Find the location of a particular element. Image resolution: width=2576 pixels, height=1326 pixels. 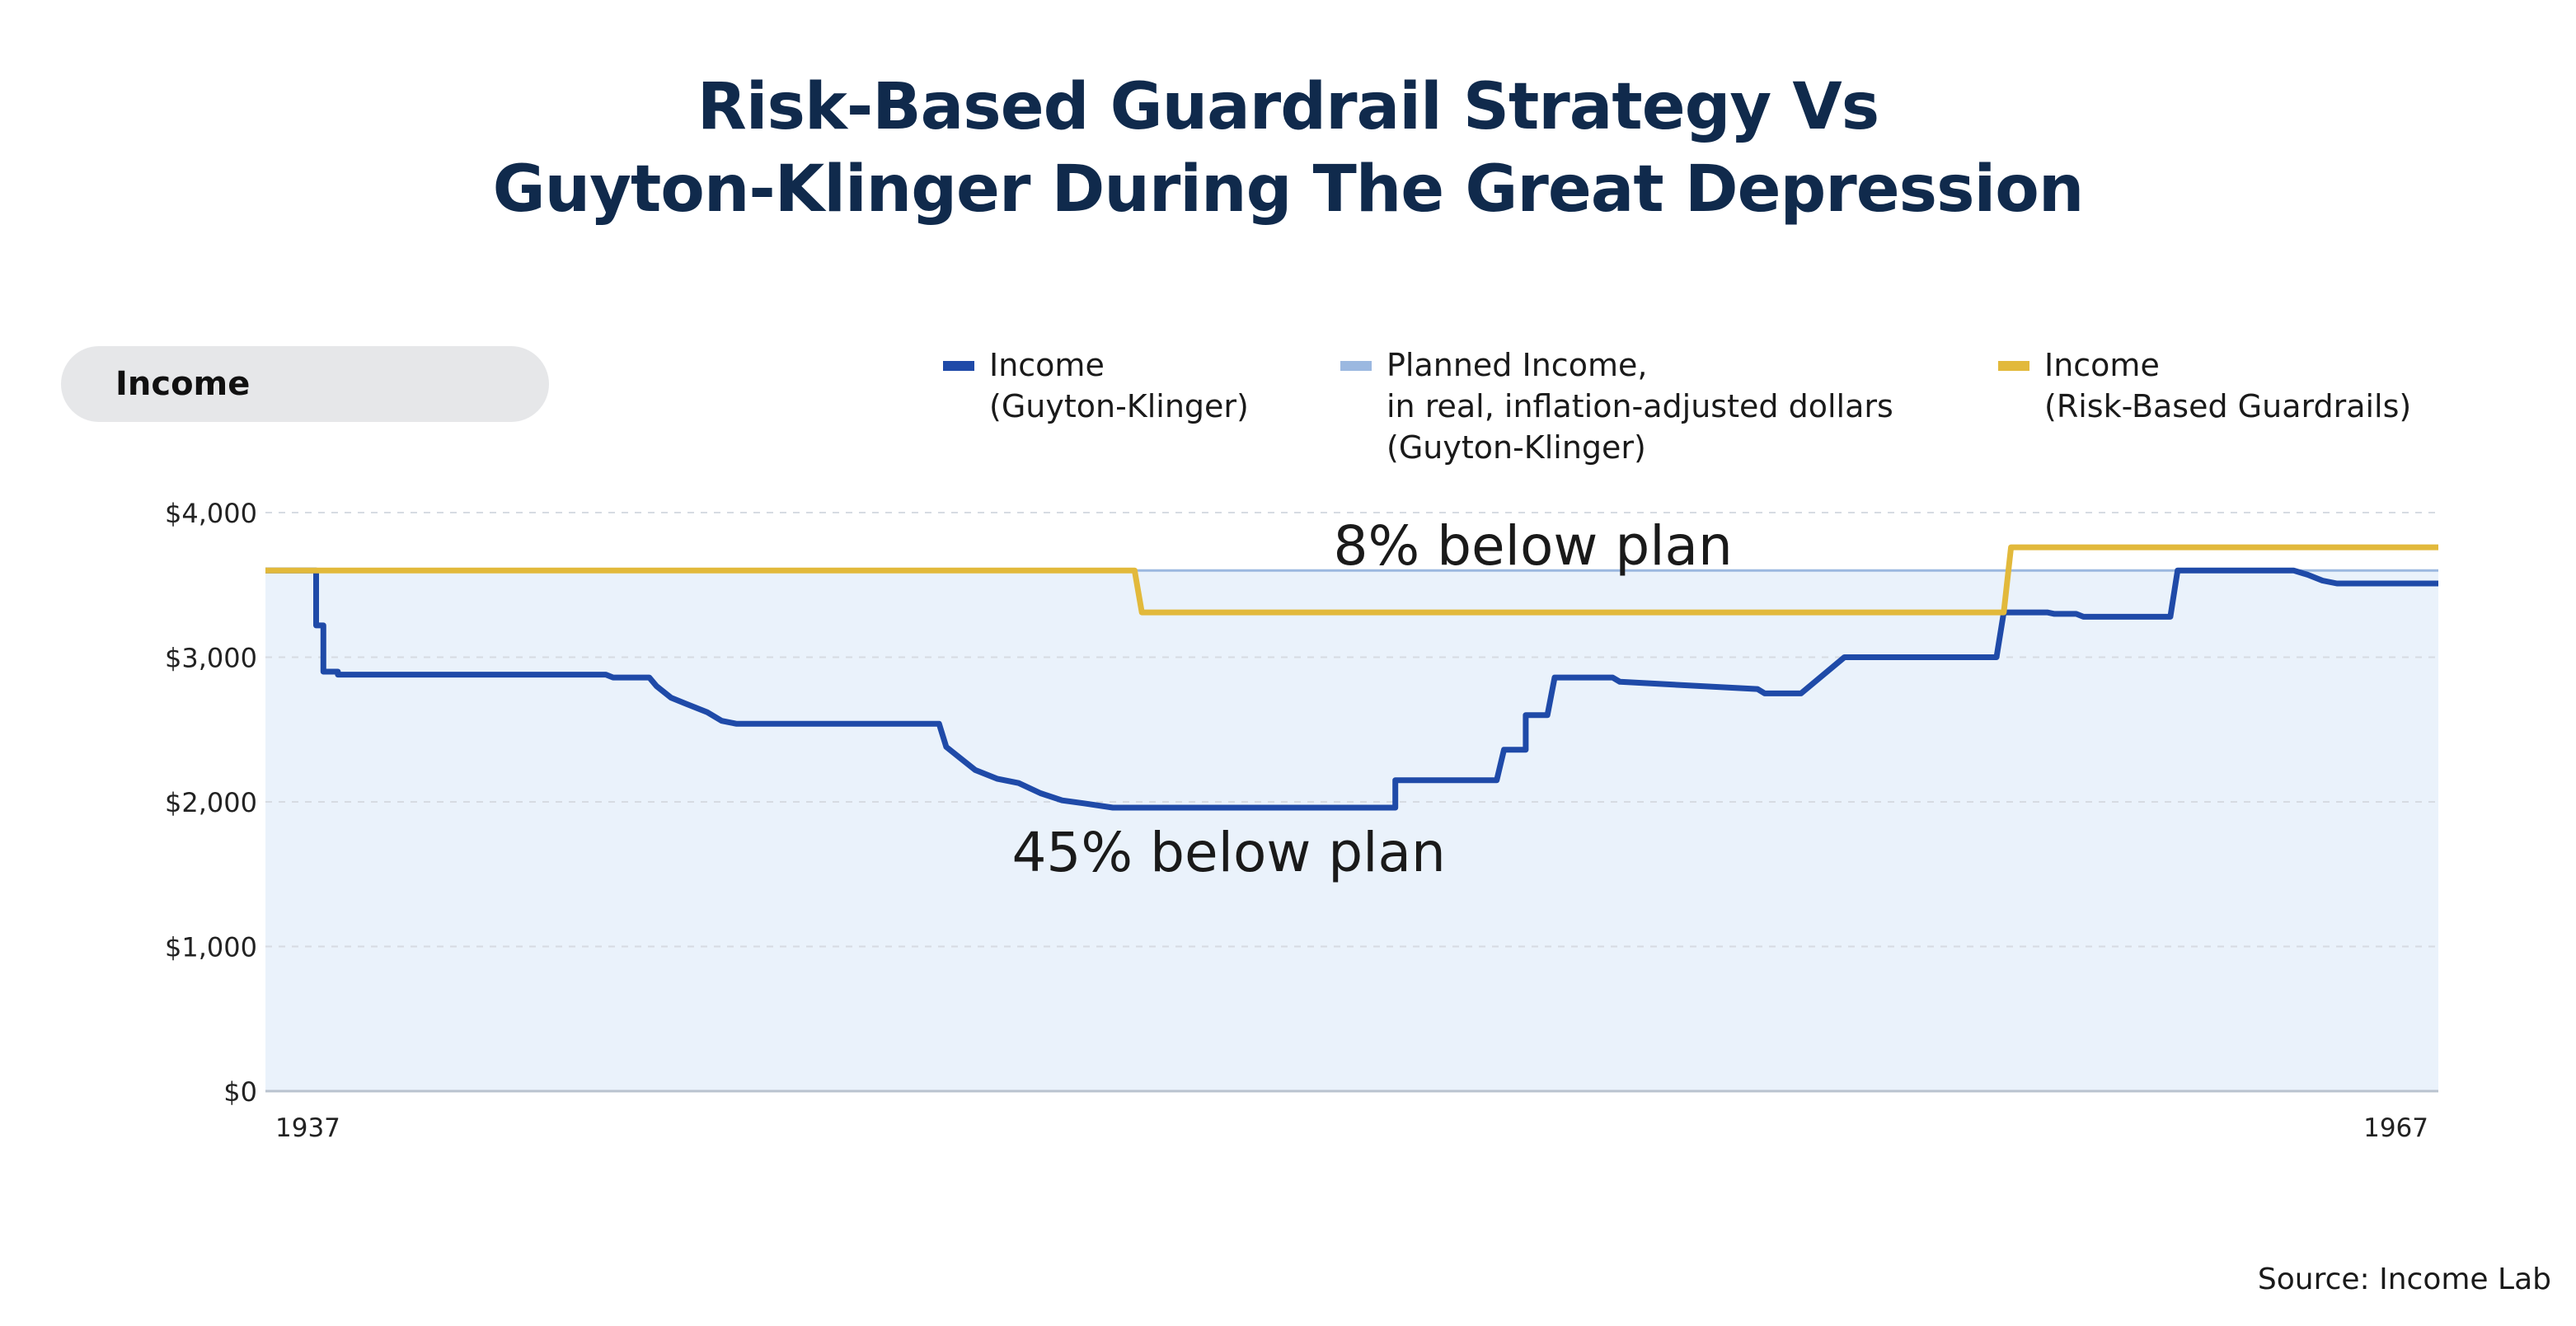

legend-label: in real, inflation-adjusted dollars is located at coordinates (1640, 406).